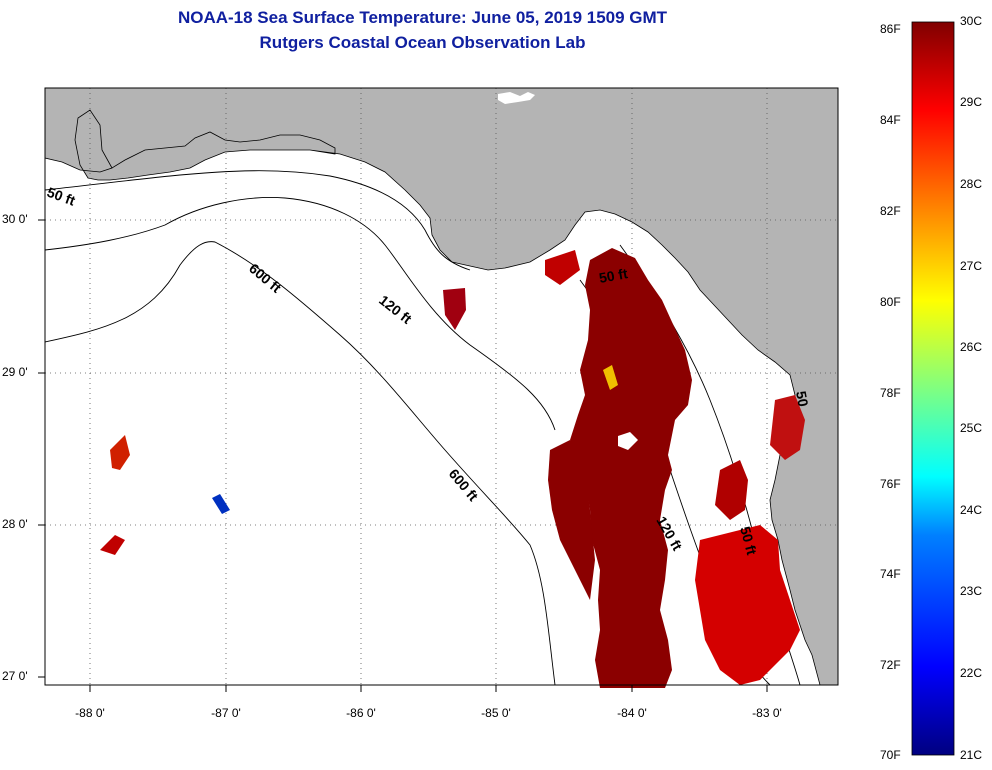 This screenshot has width=992, height=770. I want to click on cb-f-82: 82F, so click(890, 211).